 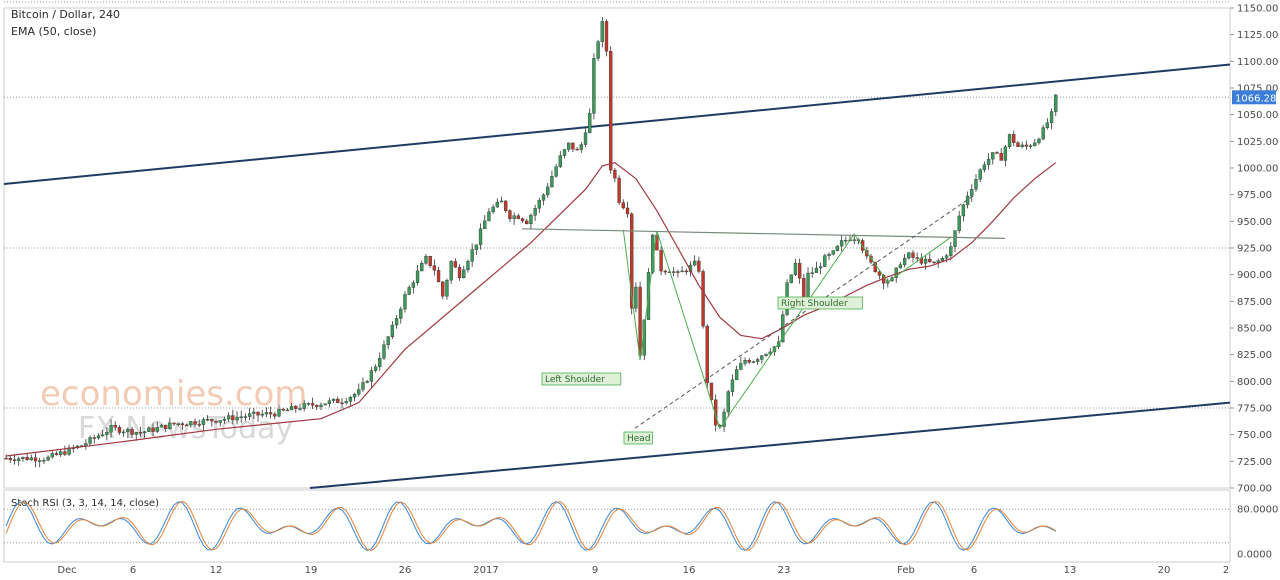 What do you see at coordinates (133, 570) in the screenshot?
I see `x-tick-label: 6` at bounding box center [133, 570].